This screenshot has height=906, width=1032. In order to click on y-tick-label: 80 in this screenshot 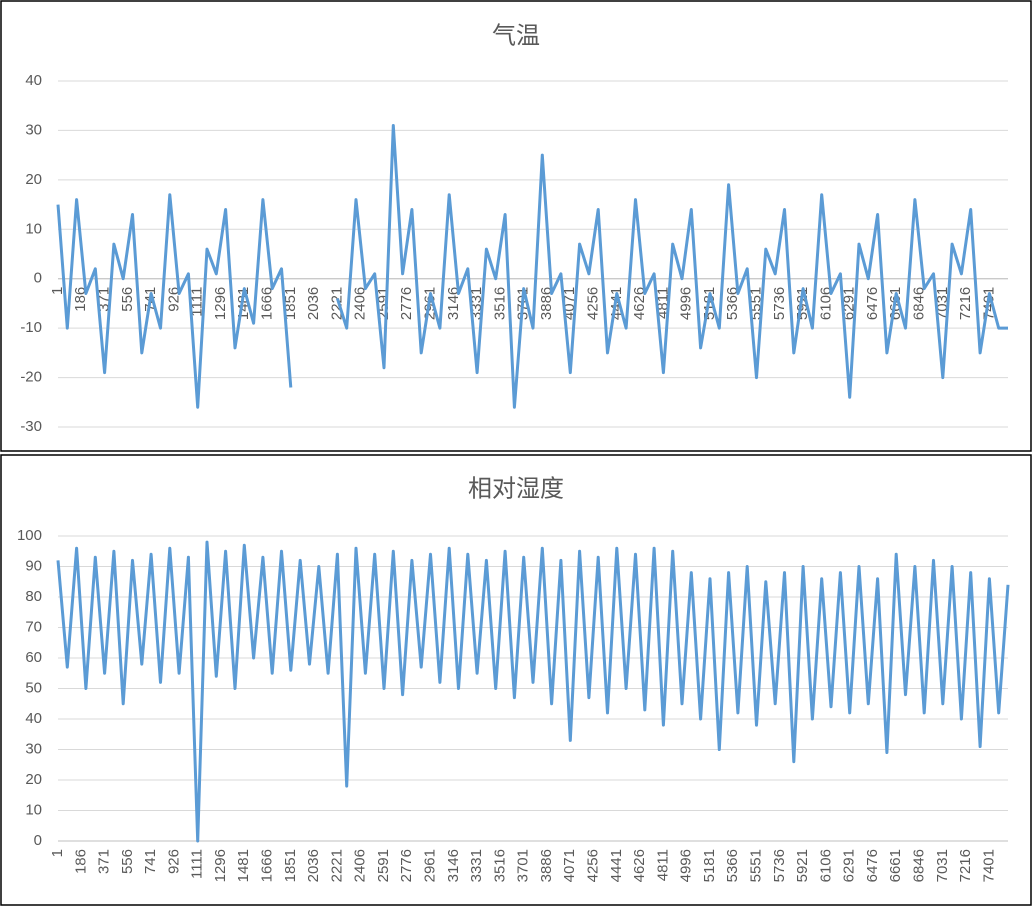, I will do `click(33, 596)`.